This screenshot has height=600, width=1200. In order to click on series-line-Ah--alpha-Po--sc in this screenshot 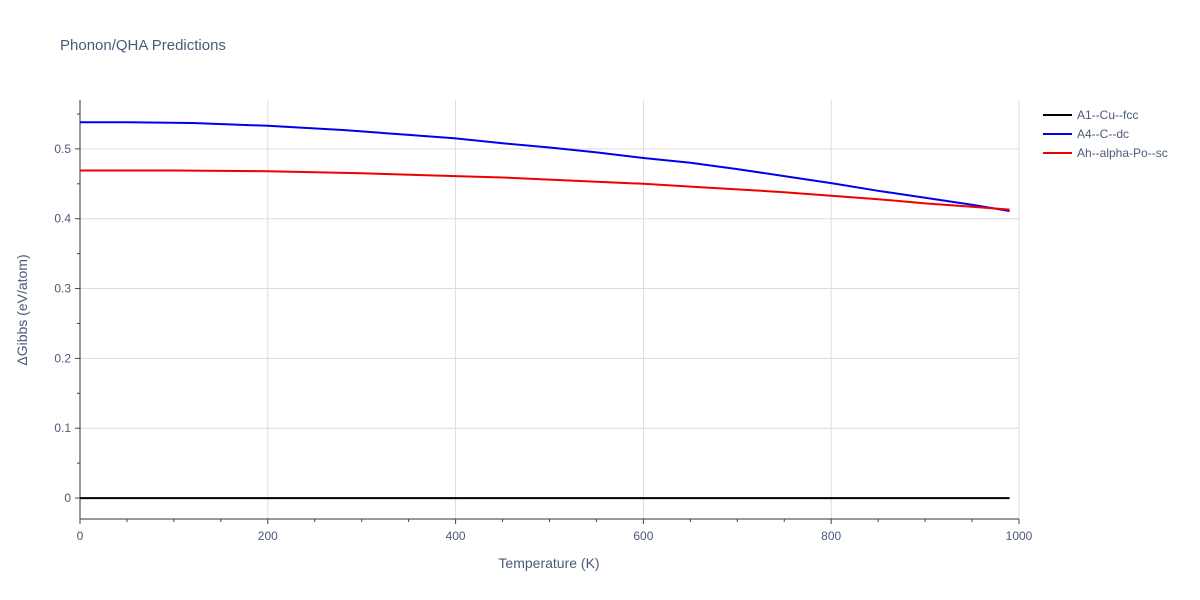, I will do `click(545, 190)`.